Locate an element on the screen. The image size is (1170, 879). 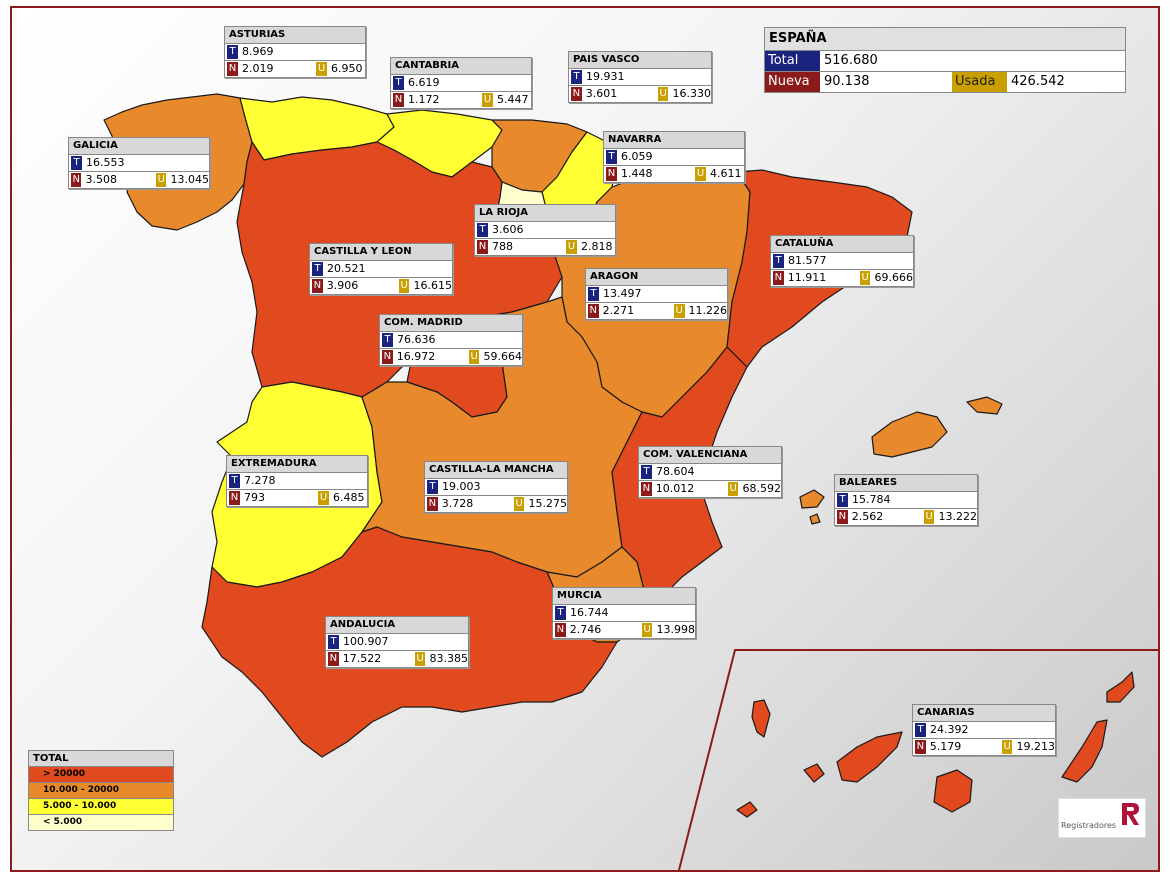
nueva-label: Nueva is located at coordinates (792, 82).